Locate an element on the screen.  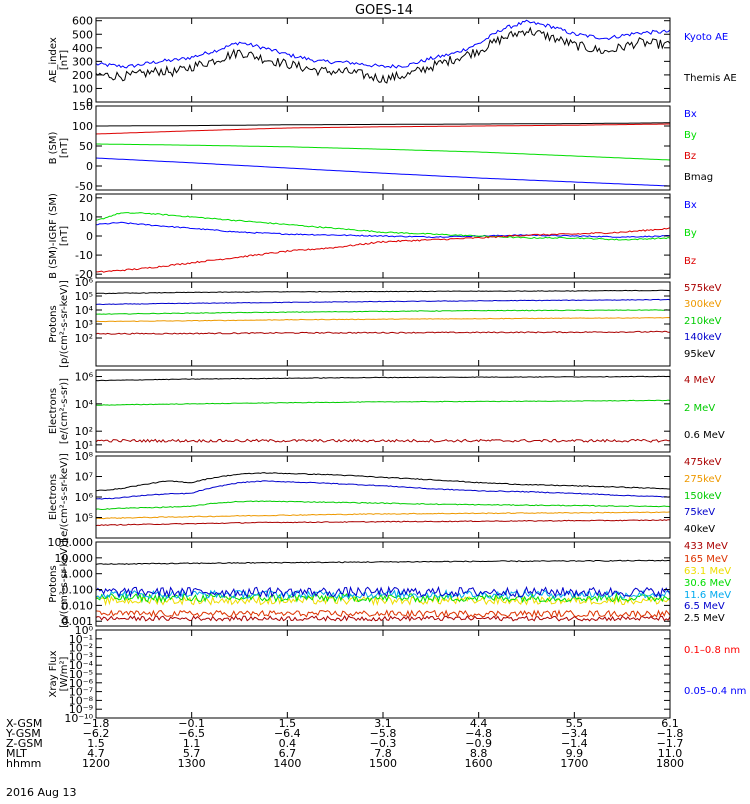
y-tick-label: 10⁸ is located at coordinates (84, 456).